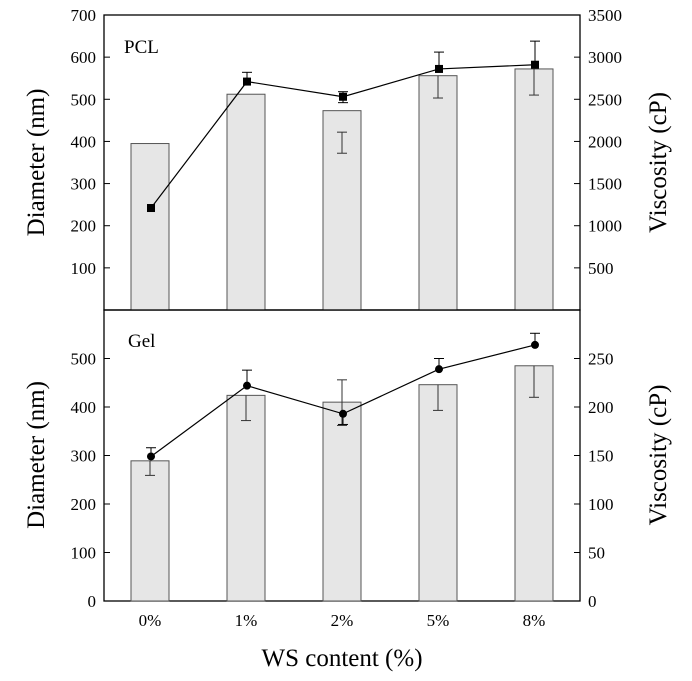 This screenshot has height=681, width=692. What do you see at coordinates (84, 15) in the screenshot?
I see `y-tick-label-left-pcl: 700` at bounding box center [84, 15].